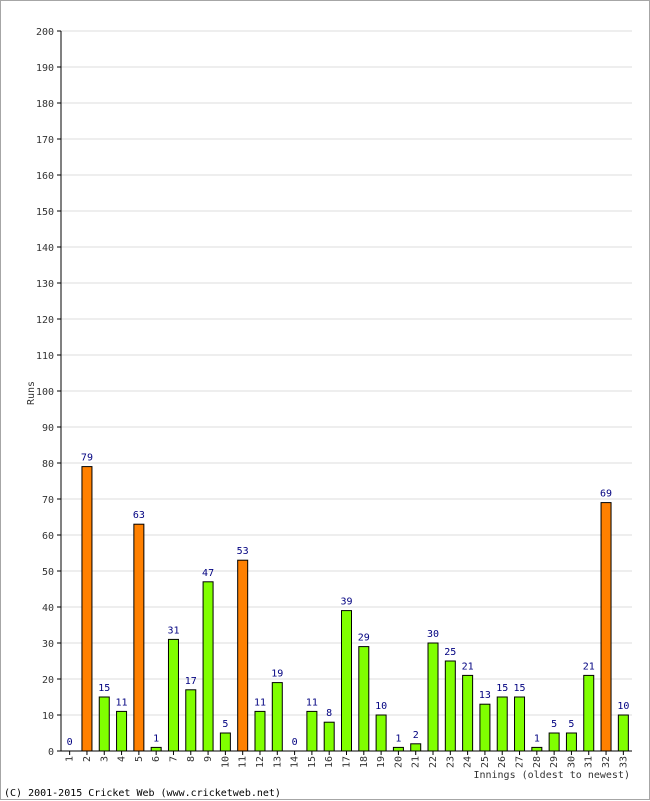 The height and width of the screenshot is (801, 650). Describe the element at coordinates (122, 759) in the screenshot. I see `x-tick-label: 4` at that location.